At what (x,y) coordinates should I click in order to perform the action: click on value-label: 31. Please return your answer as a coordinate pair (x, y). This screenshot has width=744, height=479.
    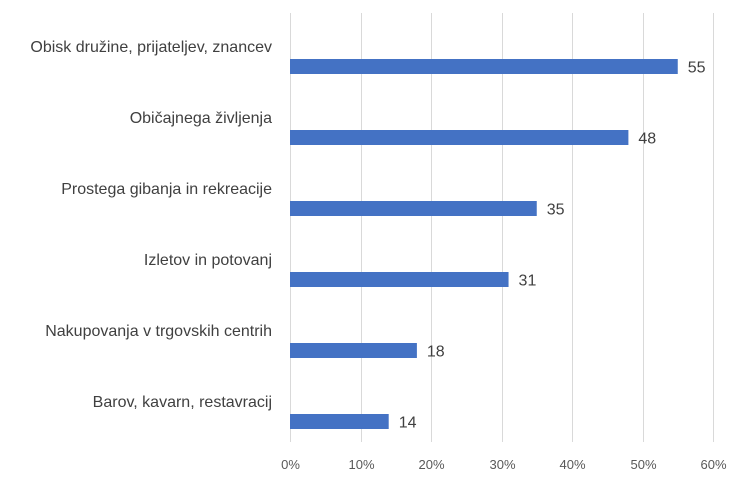
    Looking at the image, I should click on (528, 281).